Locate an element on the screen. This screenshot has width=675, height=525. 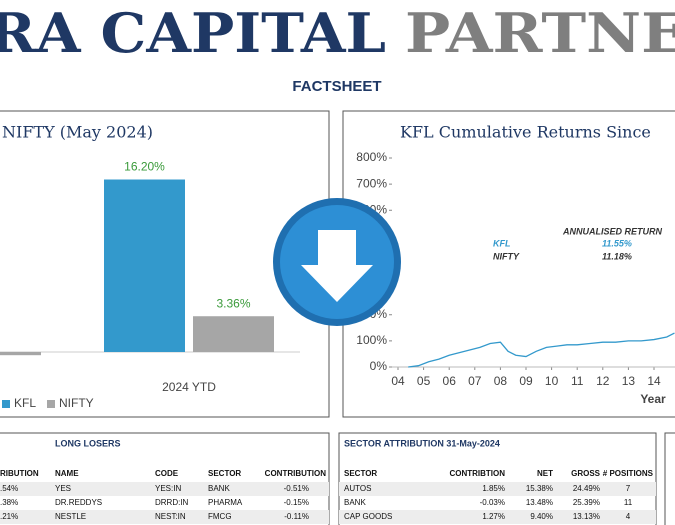
table-cell: 7 is located at coordinates (628, 488).